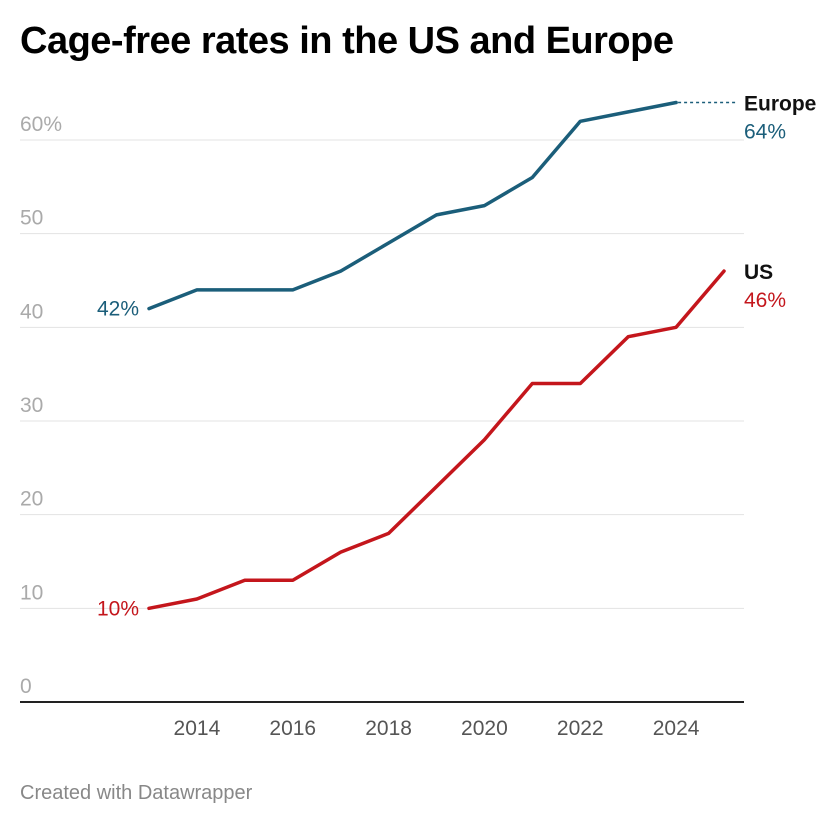 The width and height of the screenshot is (840, 828). I want to click on y-tick-label: 50, so click(31, 218).